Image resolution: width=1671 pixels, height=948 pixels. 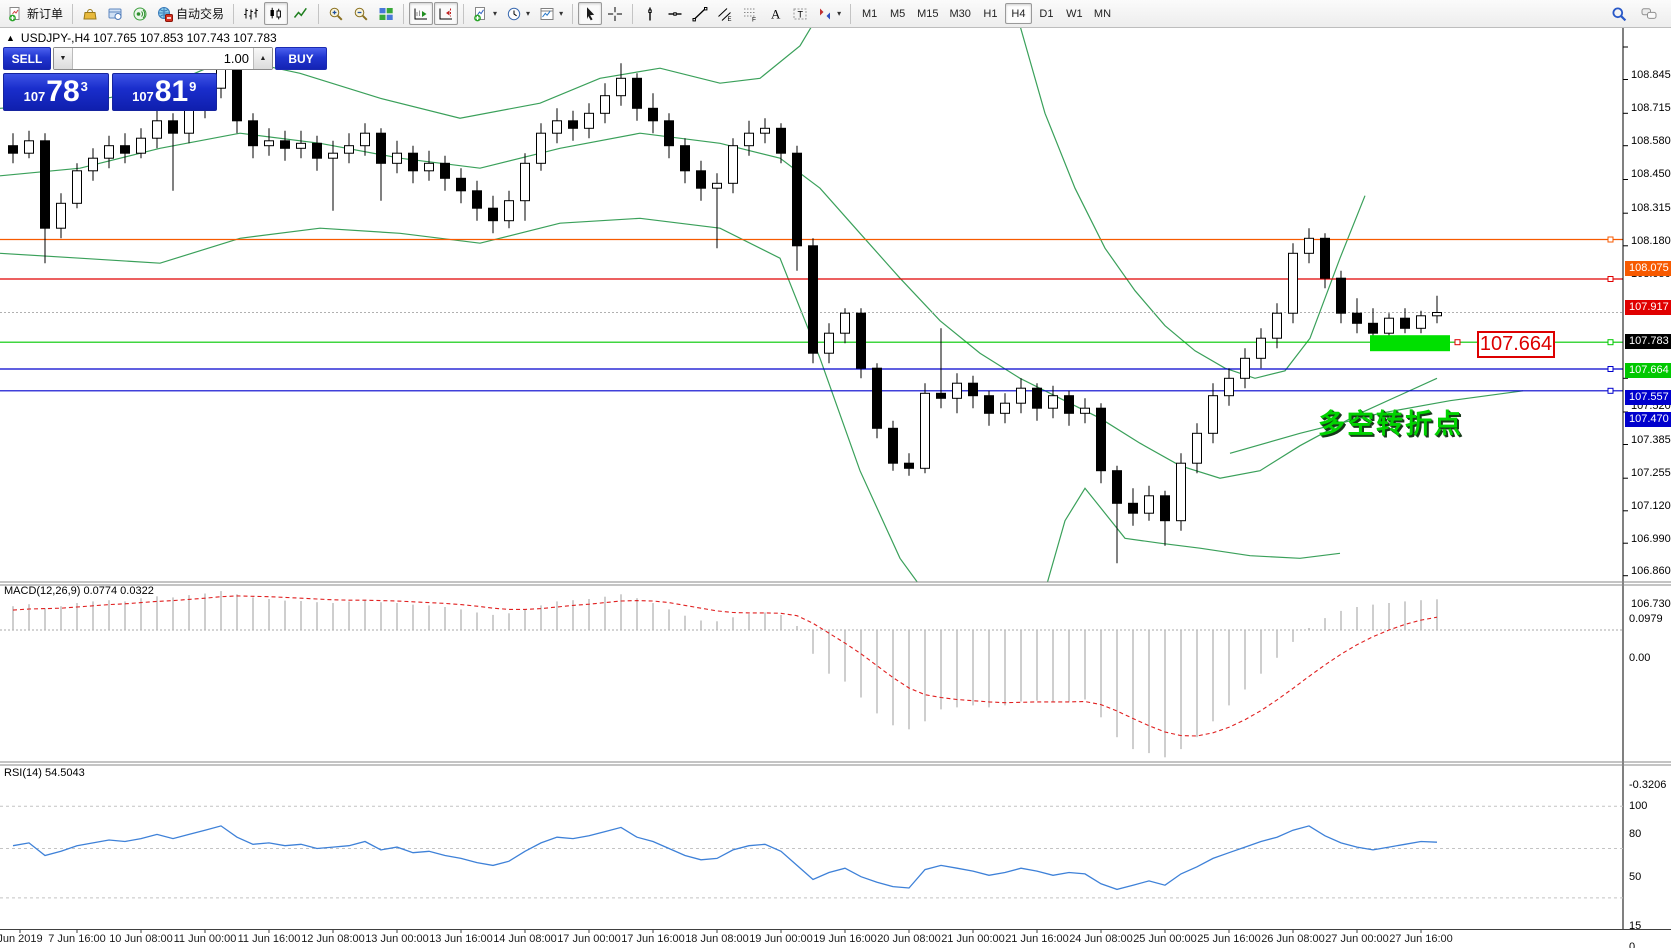 I want to click on timeframe-mn-button: MN, so click(x=1102, y=13).